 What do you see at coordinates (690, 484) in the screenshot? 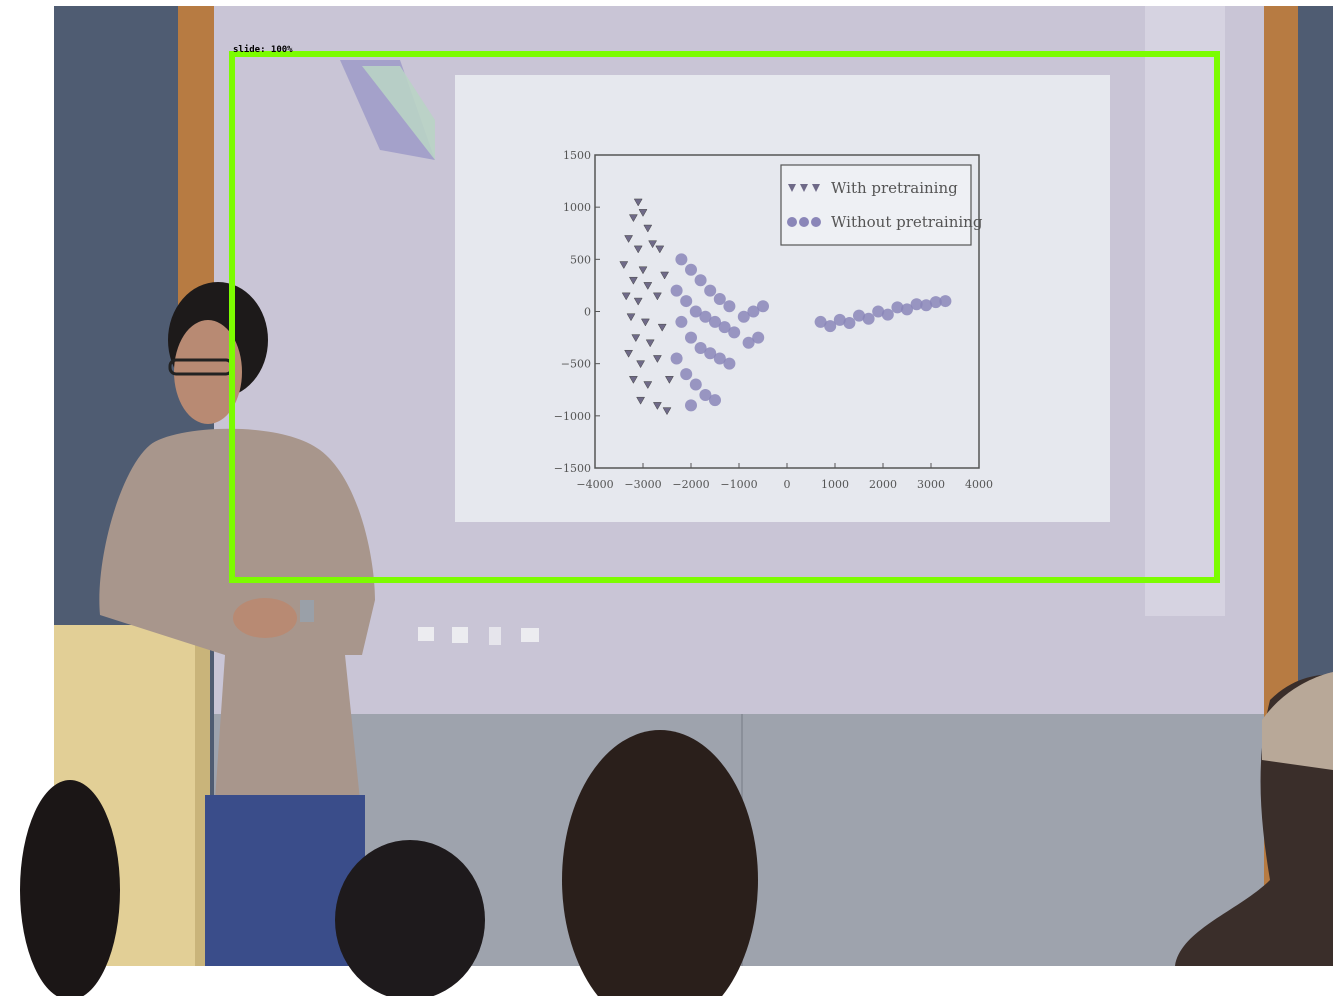
I see `x-tick-label: −2000` at bounding box center [690, 484].